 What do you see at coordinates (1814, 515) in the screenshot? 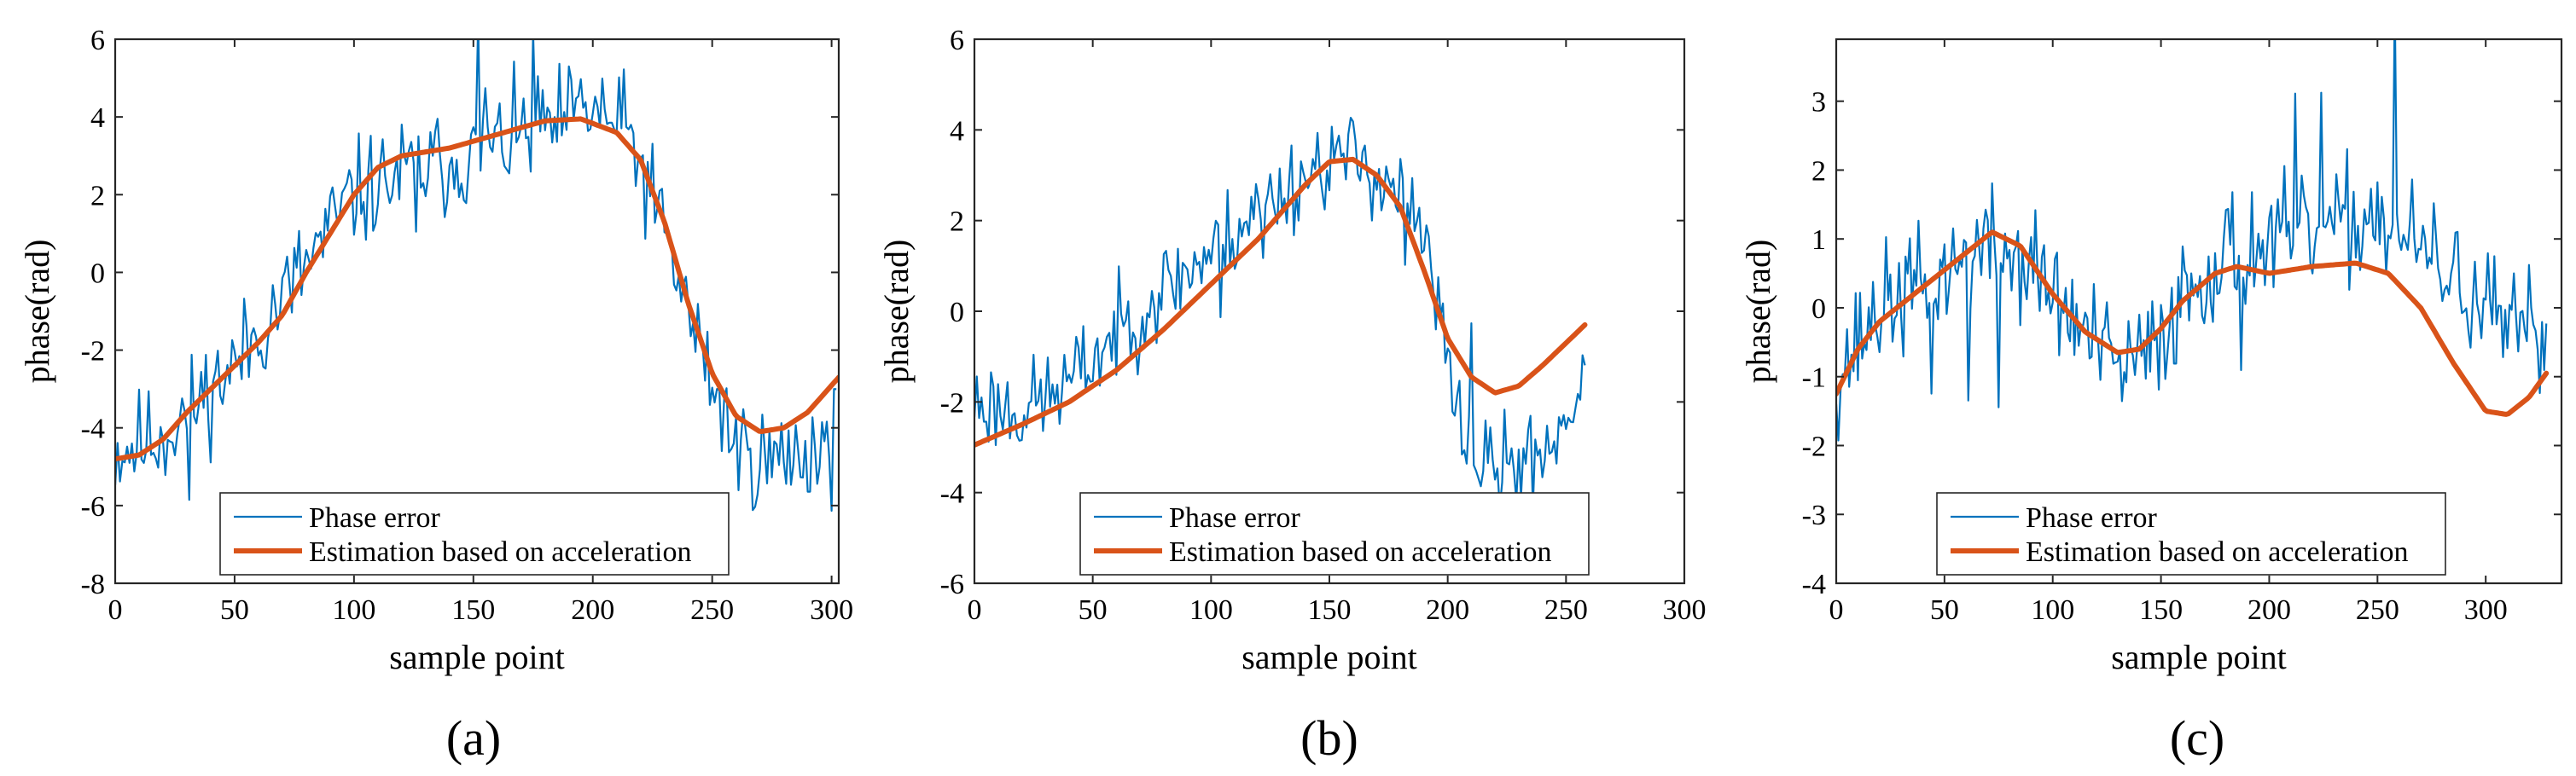
I see `y-tick-label: -3` at bounding box center [1814, 515].